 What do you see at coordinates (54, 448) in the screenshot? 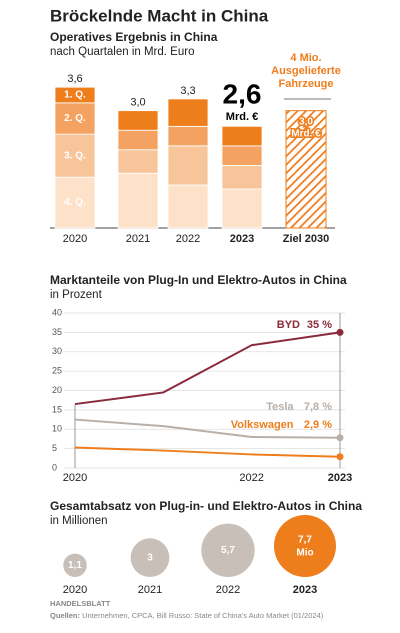
I see `y-tick-label: 5` at bounding box center [54, 448].